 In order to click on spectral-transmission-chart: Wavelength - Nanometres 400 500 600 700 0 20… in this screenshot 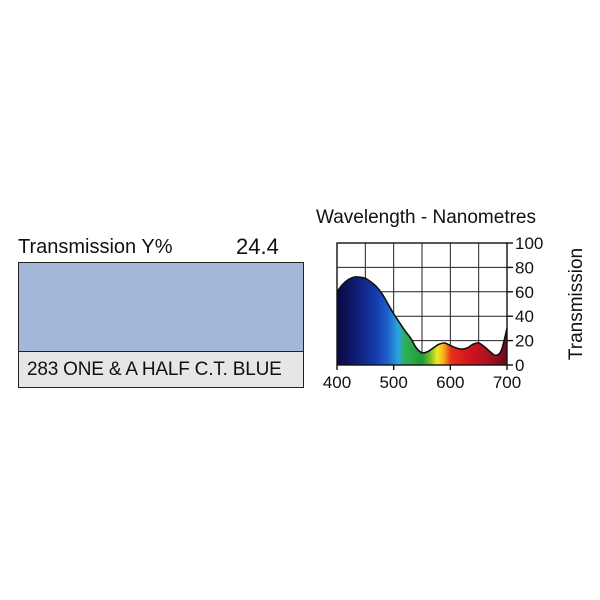, I will do `click(451, 299)`.